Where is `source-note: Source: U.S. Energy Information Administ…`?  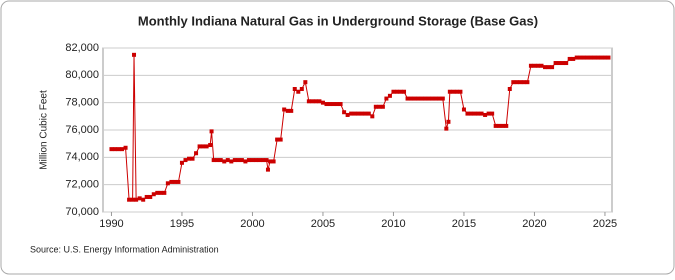 source-note: Source: U.S. Energy Information Administ… is located at coordinates (124, 249).